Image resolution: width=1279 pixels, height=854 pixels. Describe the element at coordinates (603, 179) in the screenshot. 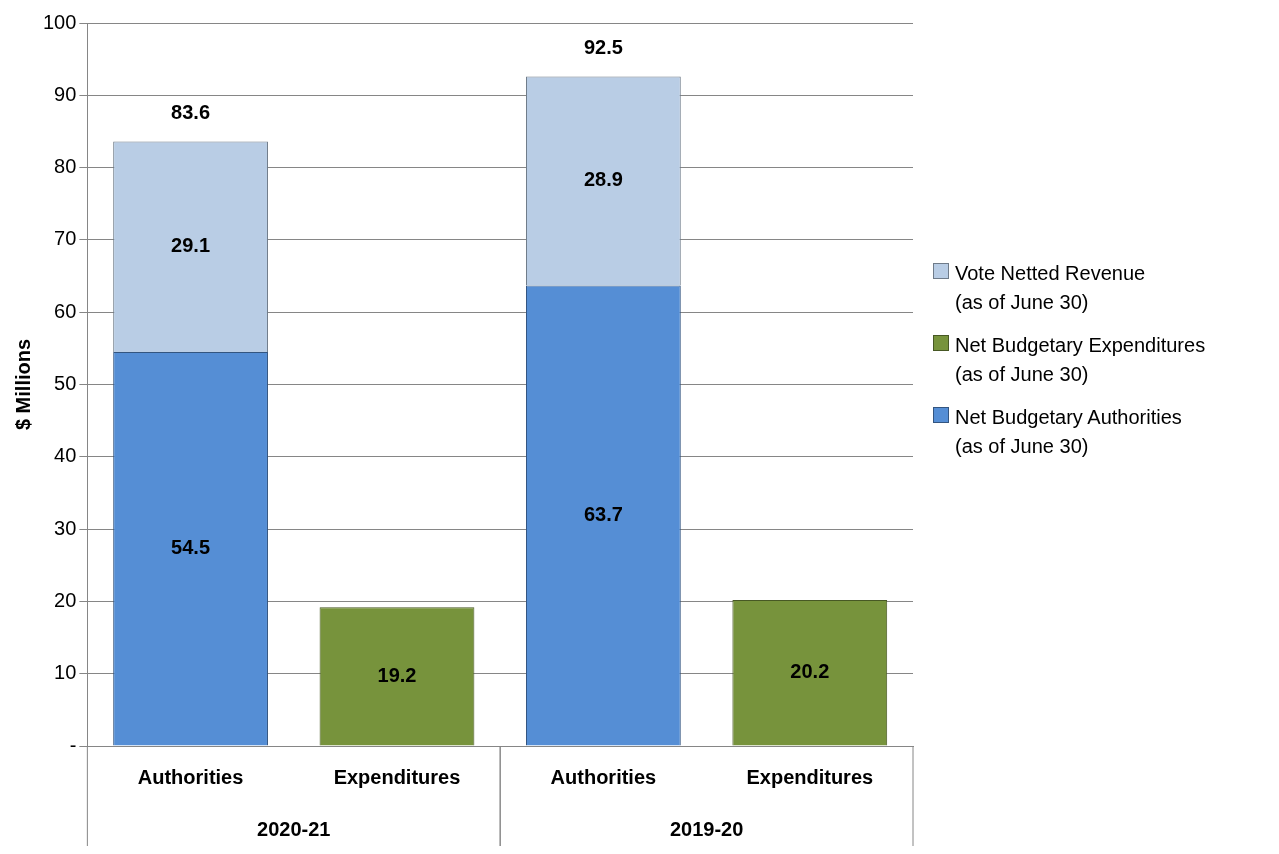

I see `data-label: 28.9` at that location.